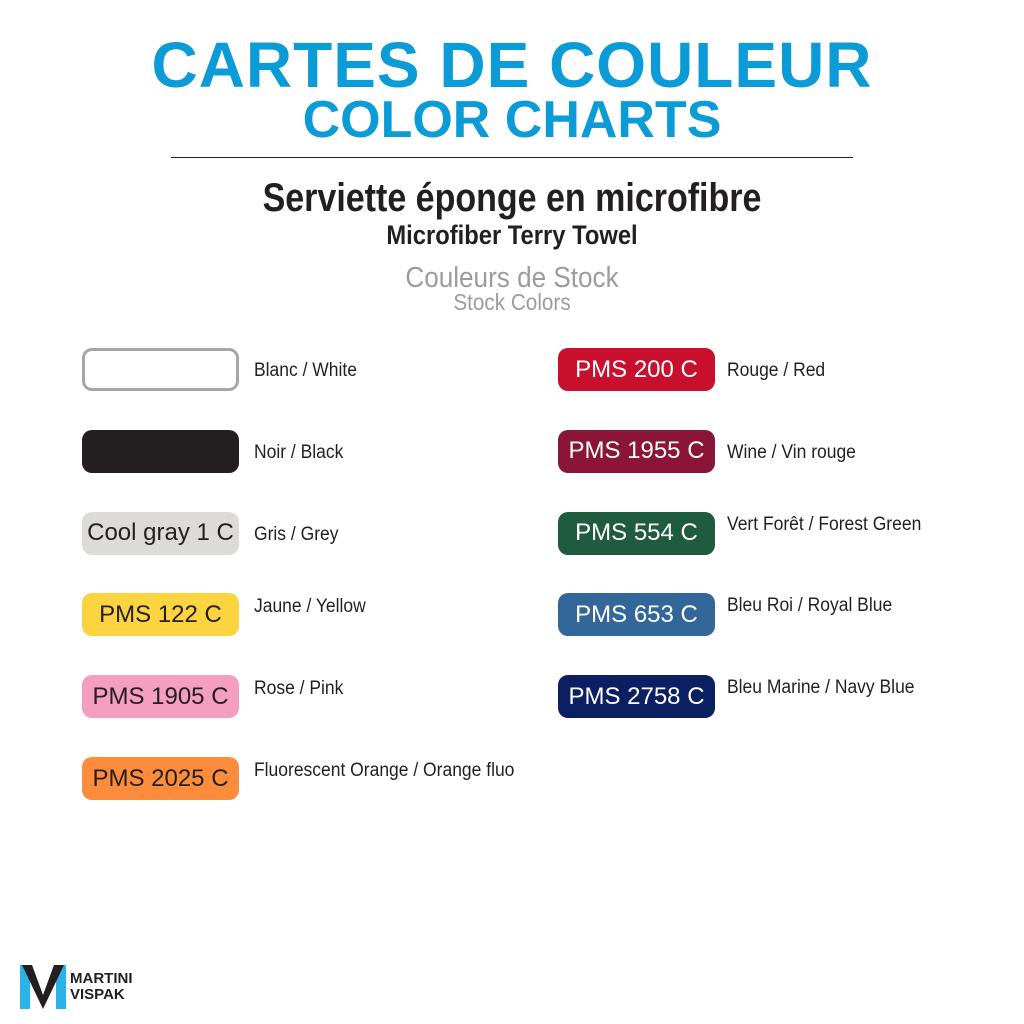 The width and height of the screenshot is (1024, 1024). What do you see at coordinates (636, 451) in the screenshot?
I see `color-swatch: PMS 1955 C` at bounding box center [636, 451].